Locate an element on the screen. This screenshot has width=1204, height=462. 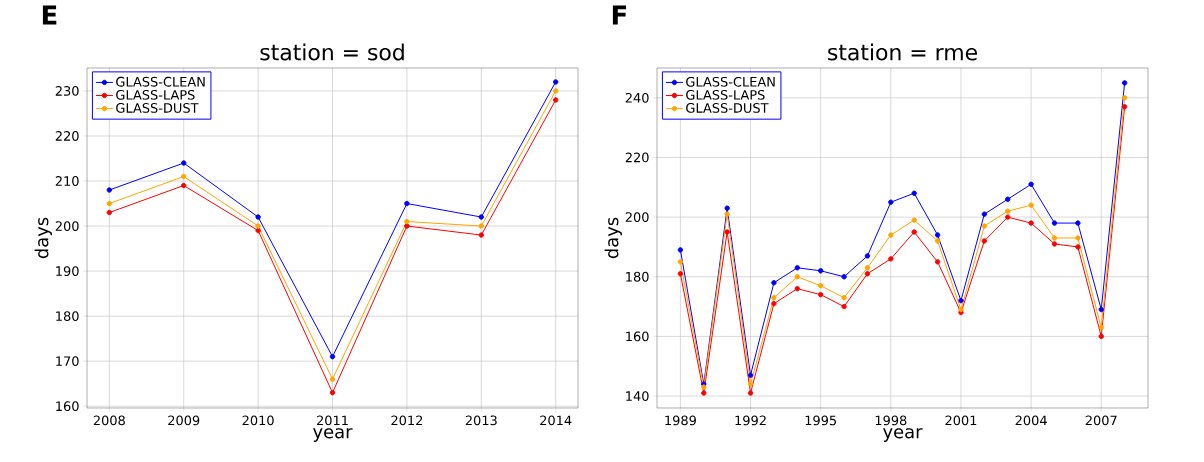
text: E is located at coordinates (49, 15).